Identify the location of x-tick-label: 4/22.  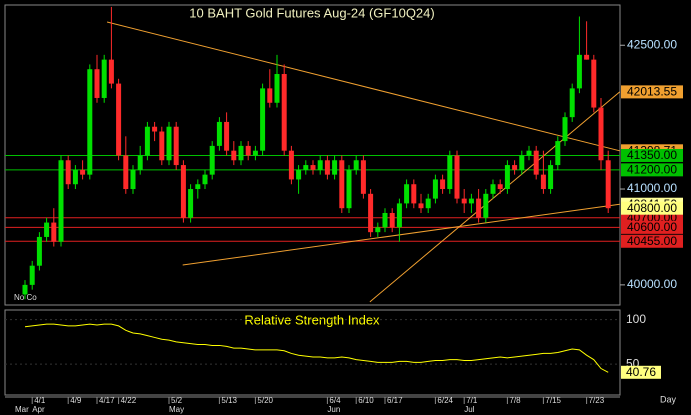
(129, 400).